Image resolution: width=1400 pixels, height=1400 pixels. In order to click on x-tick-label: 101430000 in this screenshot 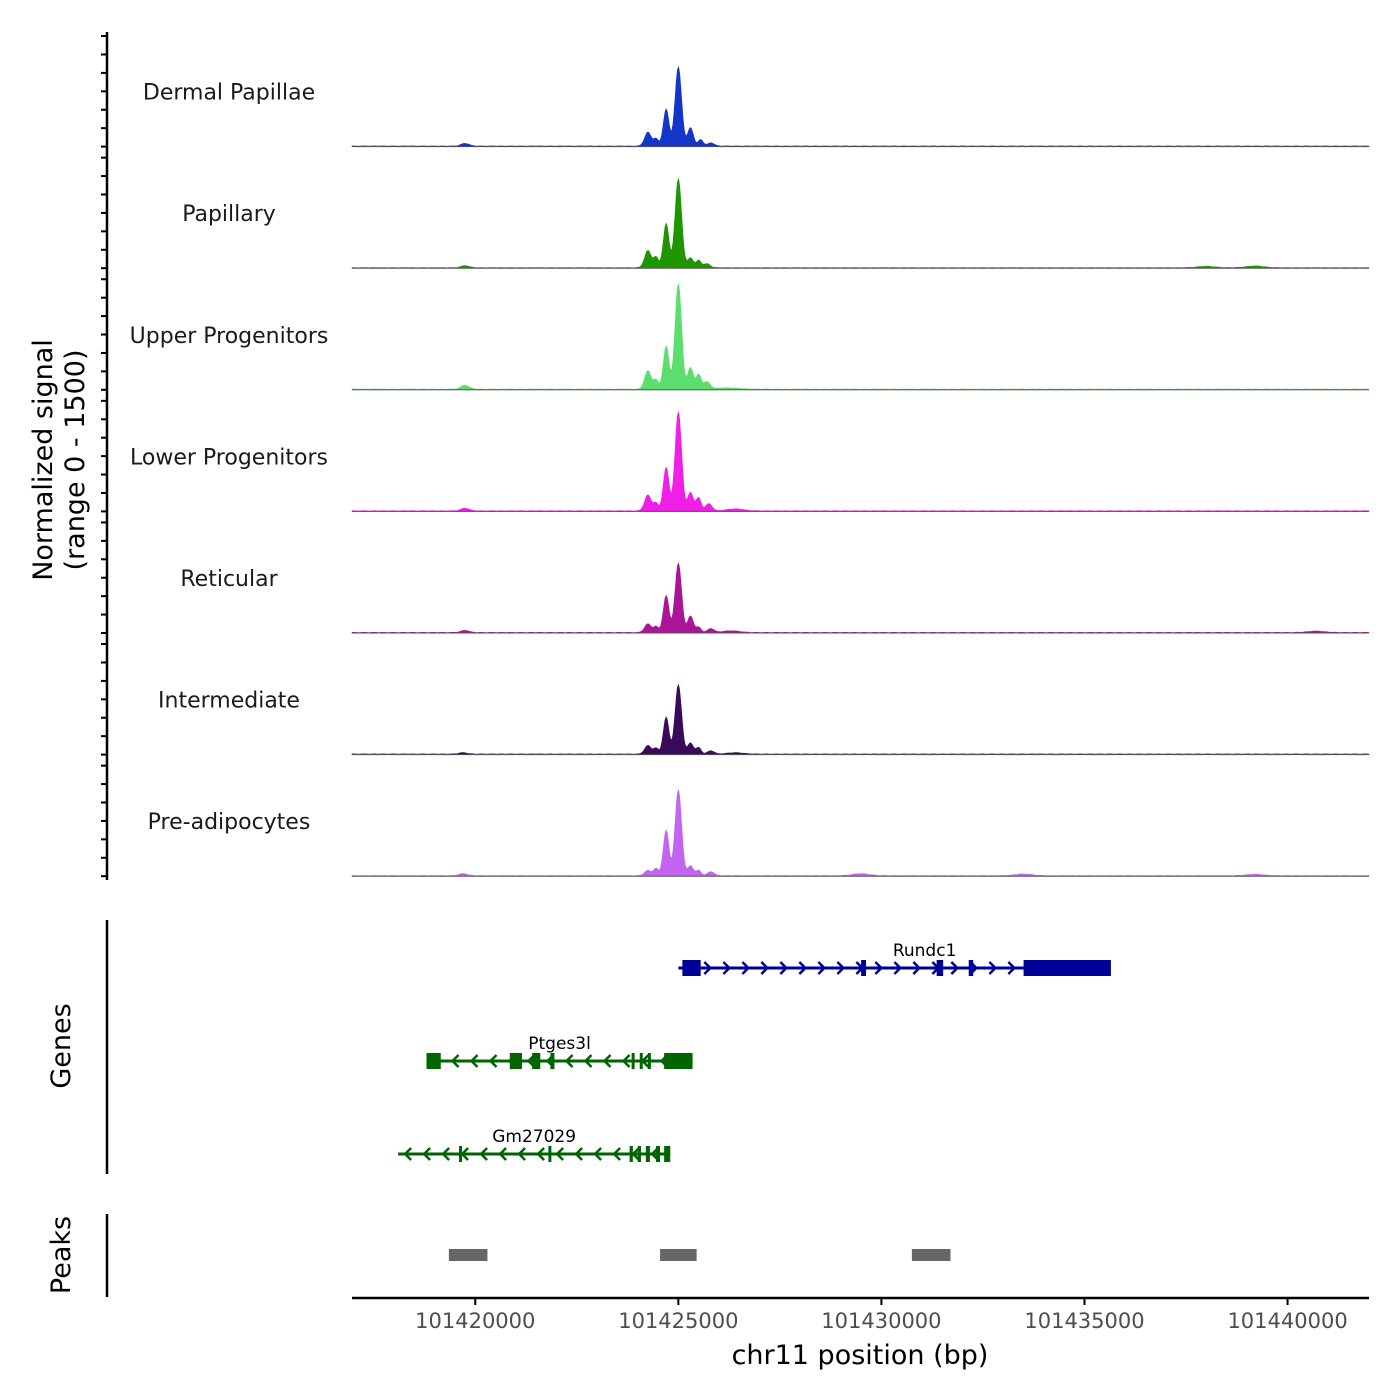, I will do `click(881, 1321)`.